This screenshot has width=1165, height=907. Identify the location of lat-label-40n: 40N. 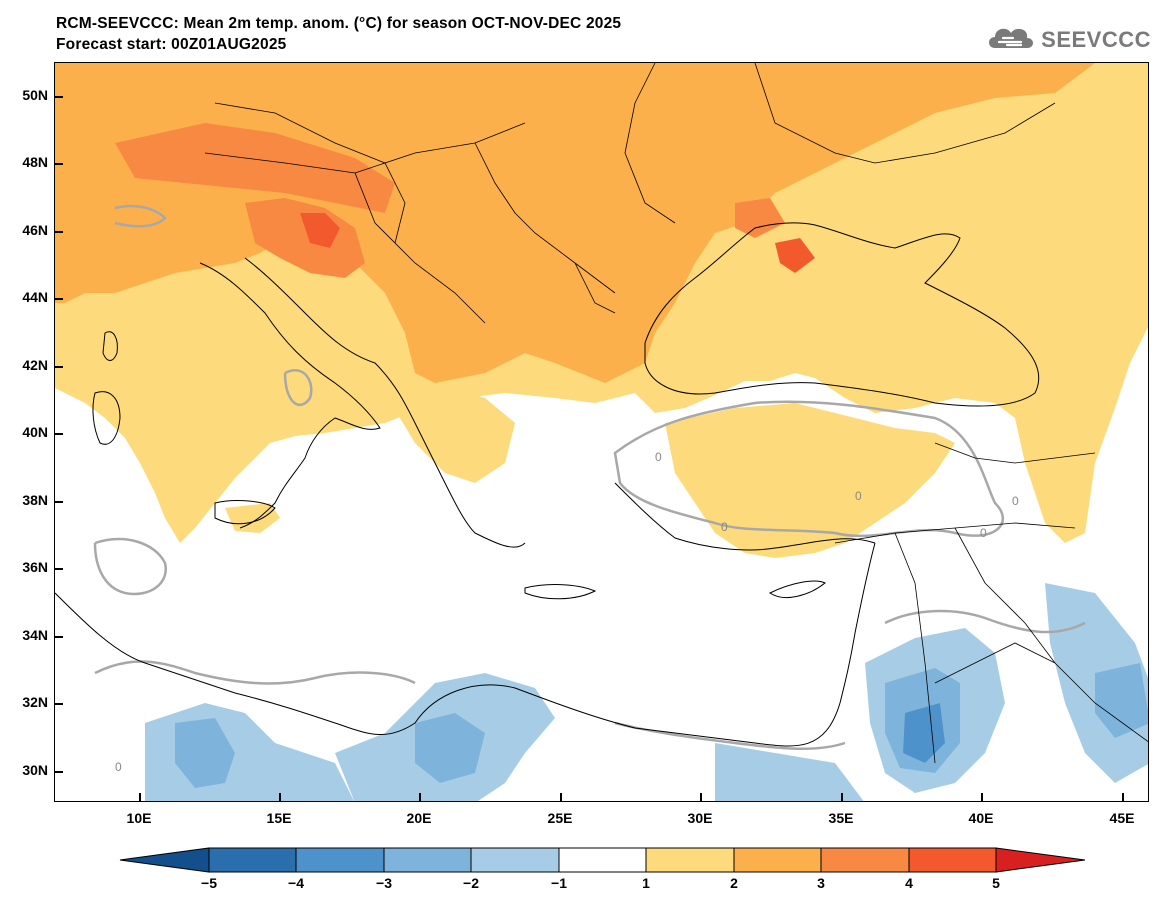
(35, 432).